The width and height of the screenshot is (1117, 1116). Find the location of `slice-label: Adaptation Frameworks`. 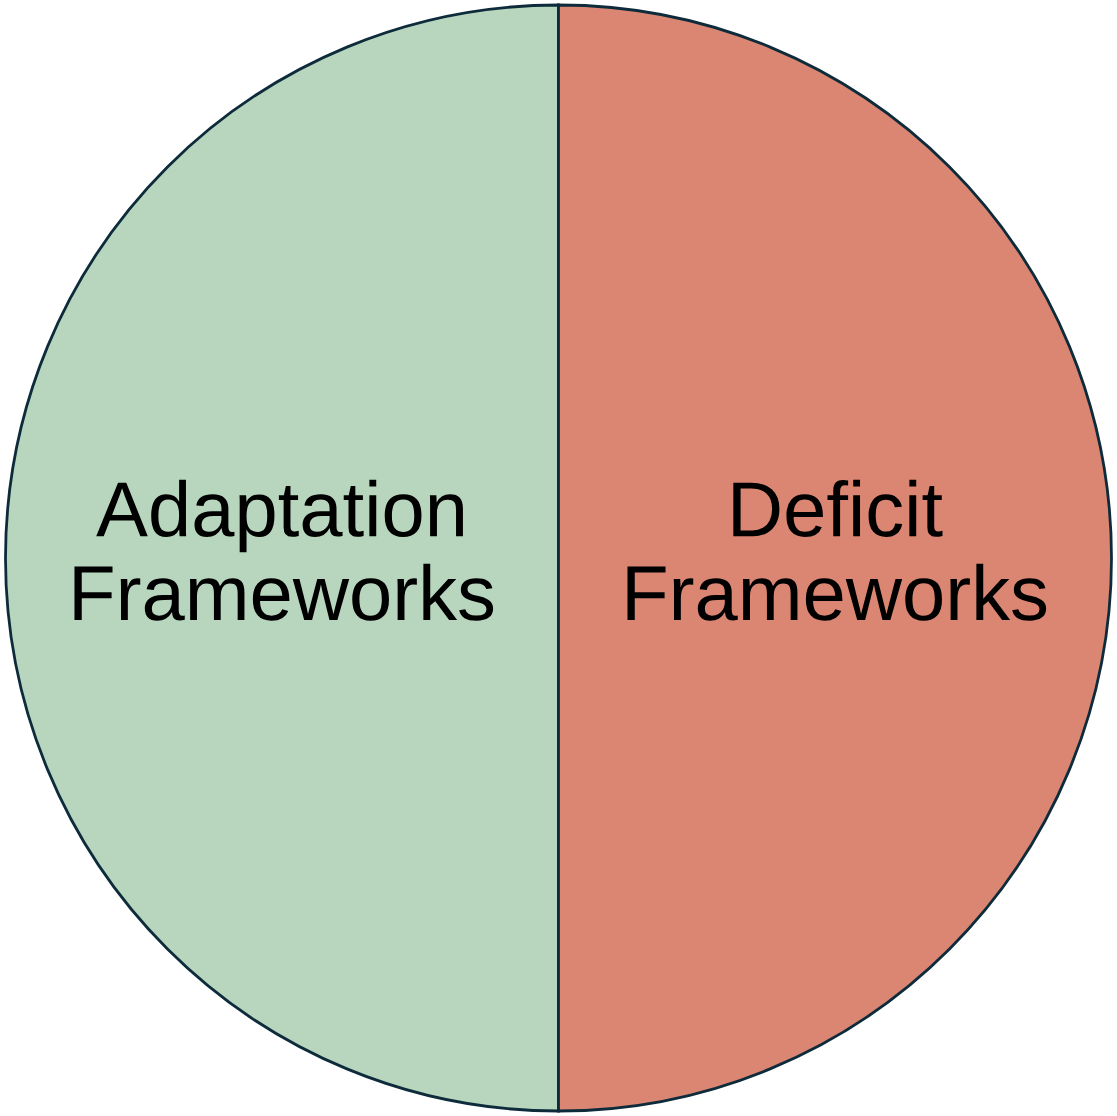

slice-label: Adaptation Frameworks is located at coordinates (284, 550).